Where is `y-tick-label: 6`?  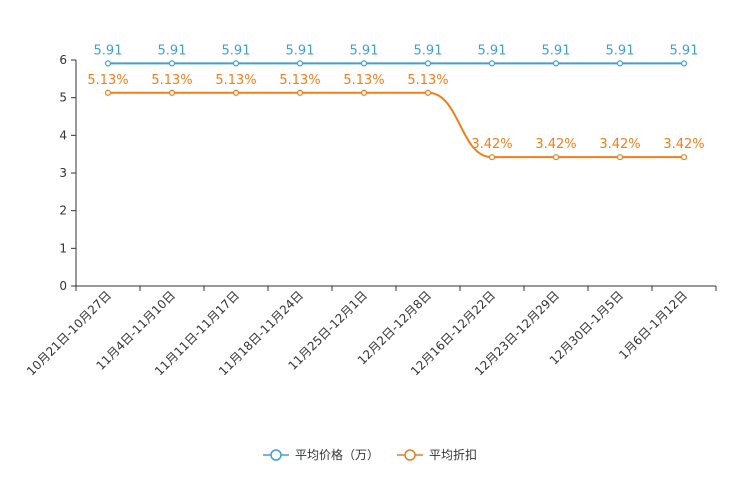
y-tick-label: 6 is located at coordinates (63, 60).